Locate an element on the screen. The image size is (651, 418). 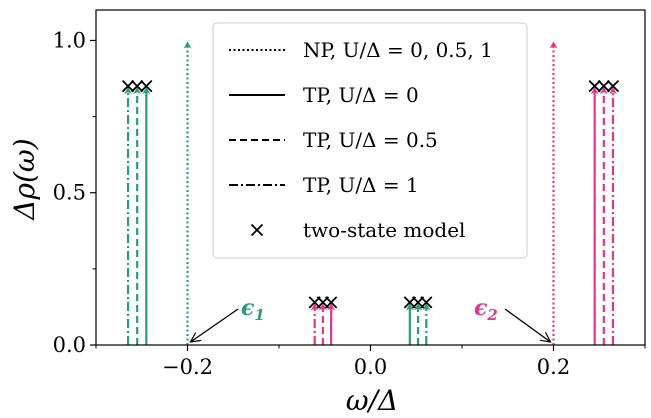
annotation-label: ϵ2 is located at coordinates (486, 309).